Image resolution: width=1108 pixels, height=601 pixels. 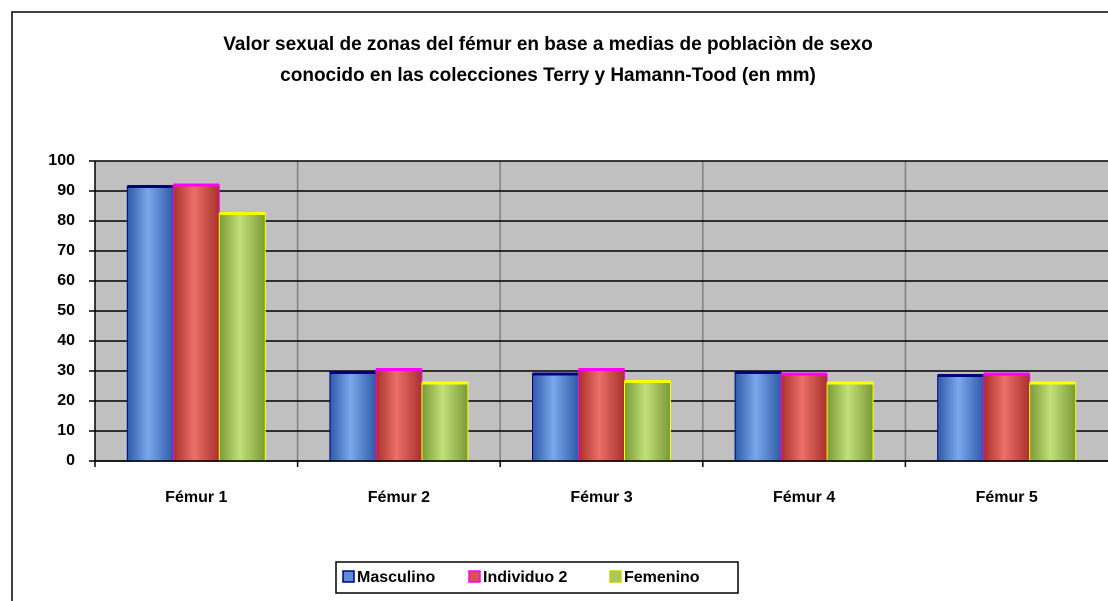 What do you see at coordinates (601, 497) in the screenshot?
I see `x-tick-label: Fémur 3` at bounding box center [601, 497].